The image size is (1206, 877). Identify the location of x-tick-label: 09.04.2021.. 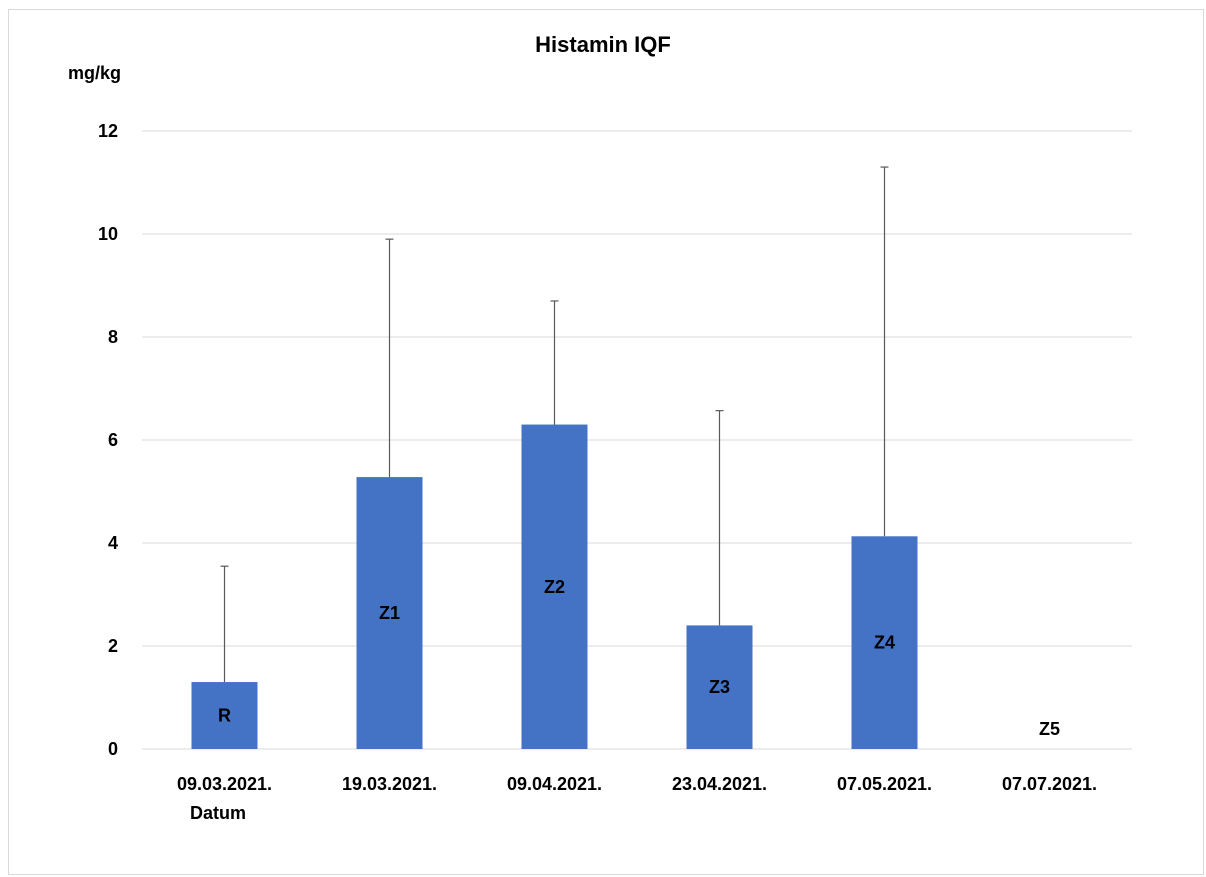
(554, 784).